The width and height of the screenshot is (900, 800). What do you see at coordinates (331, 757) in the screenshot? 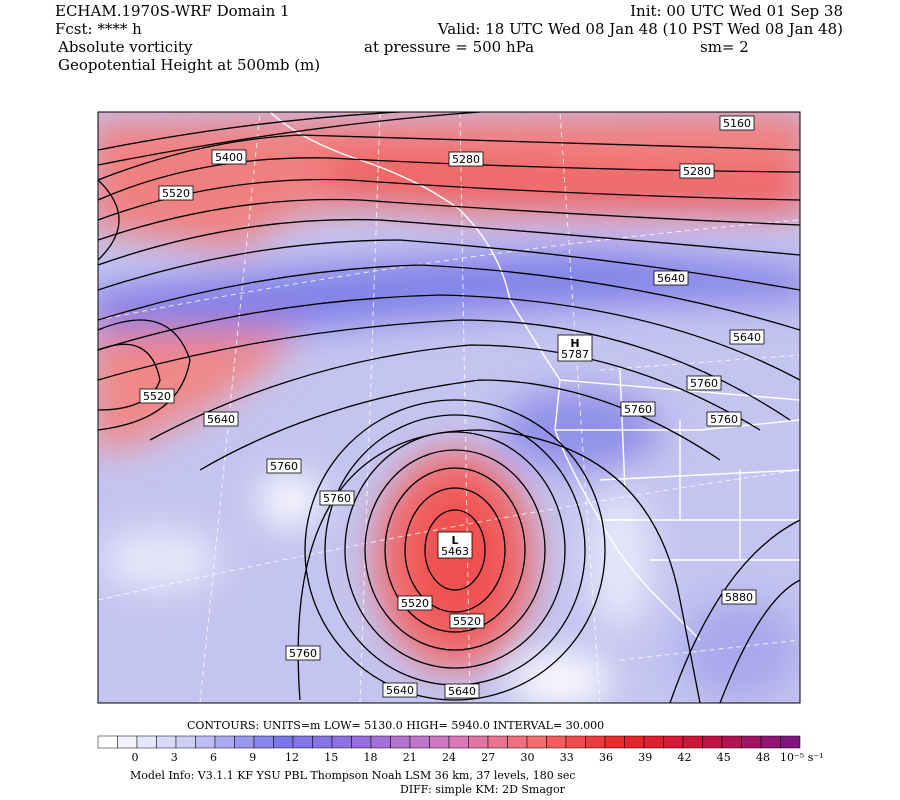
I see `colorbar-label: 15` at bounding box center [331, 757].